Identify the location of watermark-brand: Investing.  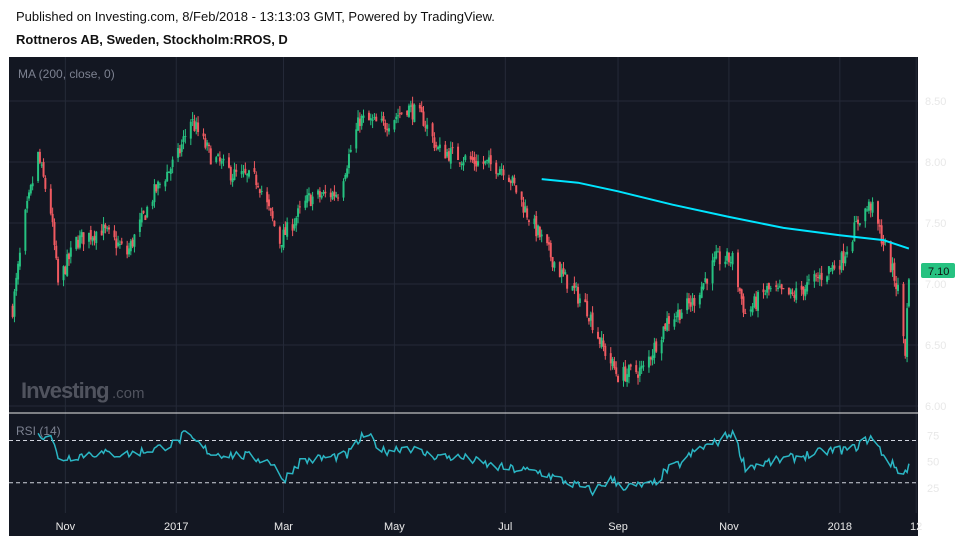
(65, 390).